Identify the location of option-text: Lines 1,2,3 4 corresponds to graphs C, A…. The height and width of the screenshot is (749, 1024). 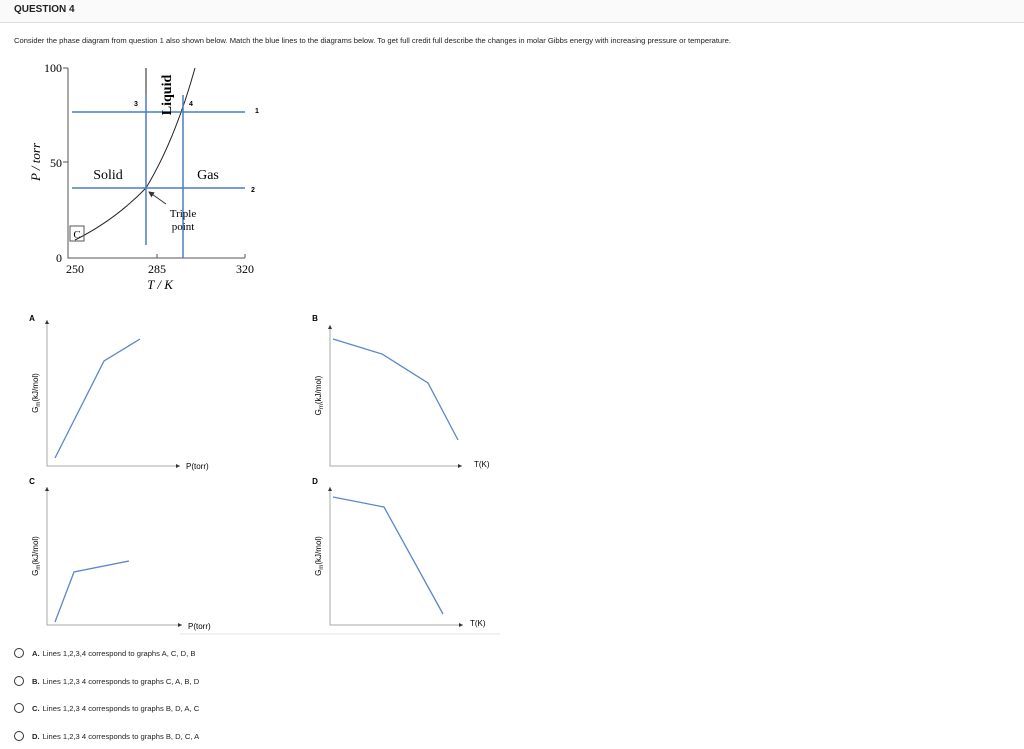
(121, 681).